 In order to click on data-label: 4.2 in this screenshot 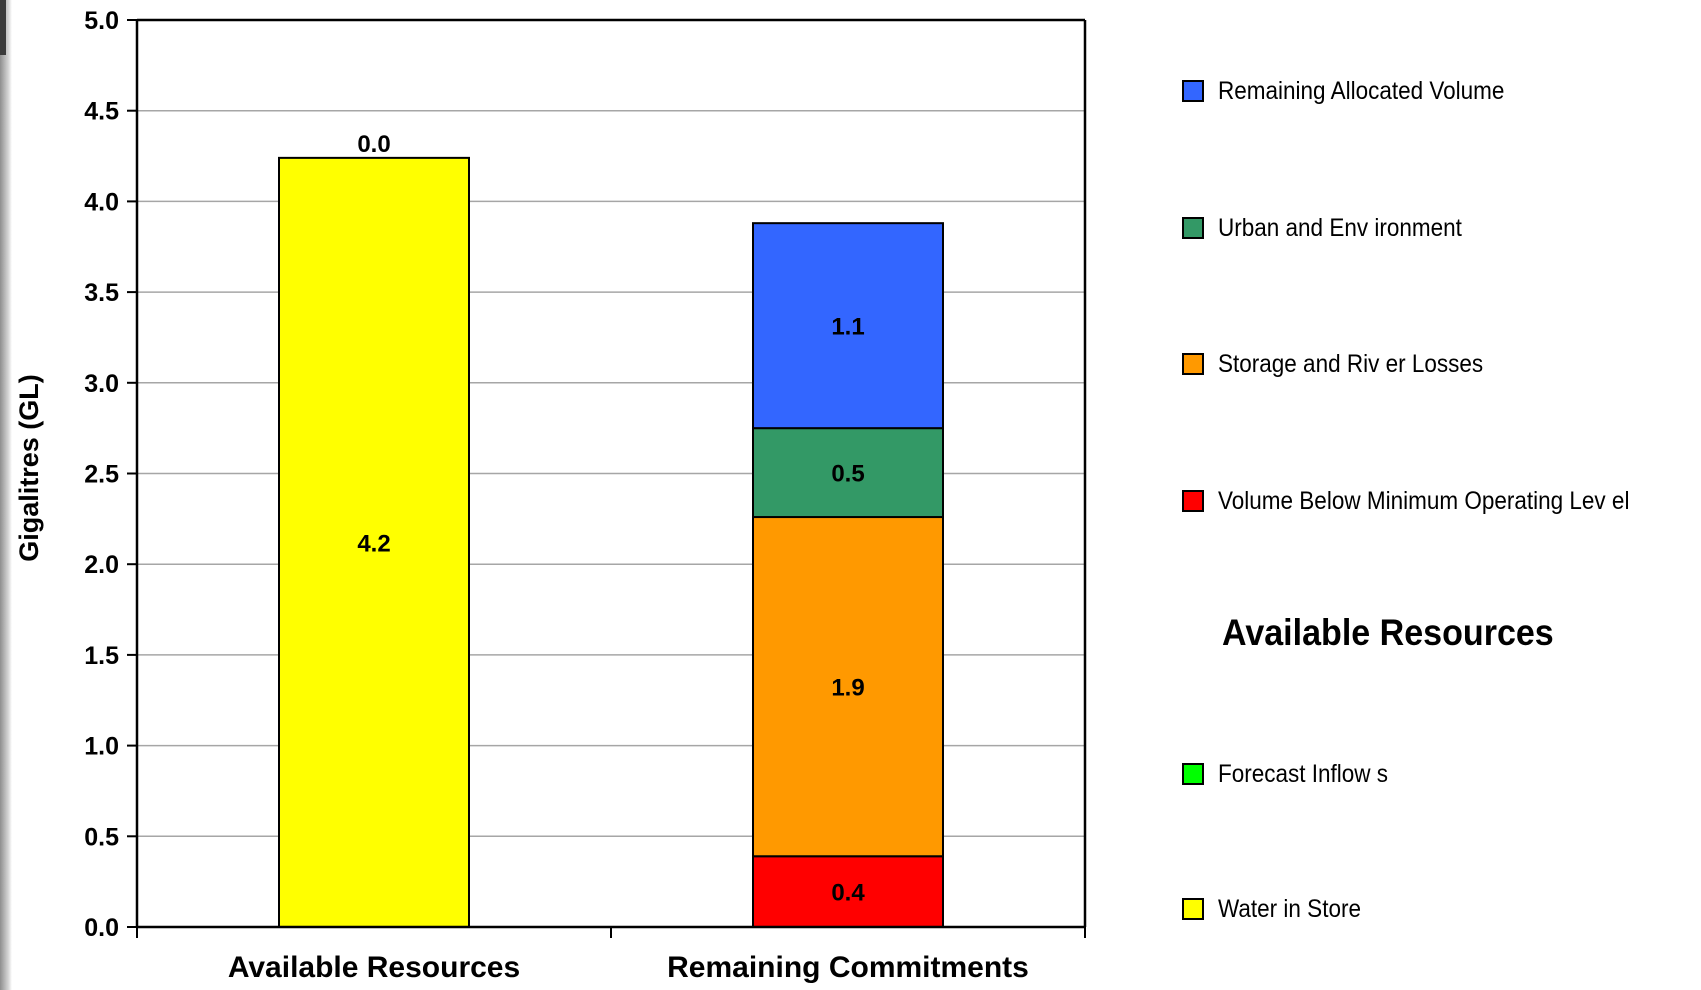, I will do `click(373, 543)`.